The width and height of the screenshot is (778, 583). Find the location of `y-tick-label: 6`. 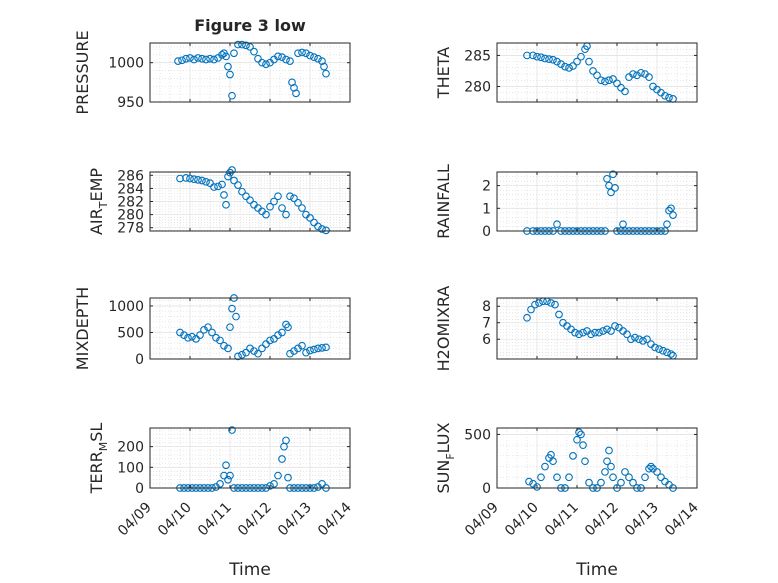

y-tick-label: 6 is located at coordinates (486, 340).